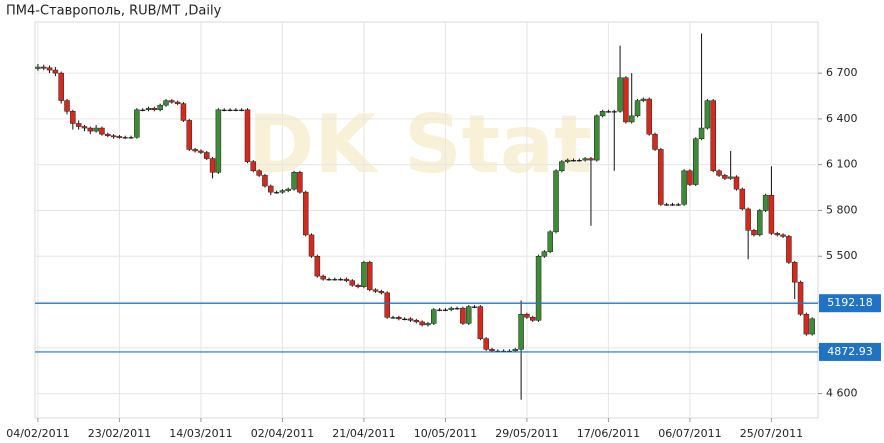 The height and width of the screenshot is (443, 884). I want to click on y-tick-label: 5 500, so click(842, 255).